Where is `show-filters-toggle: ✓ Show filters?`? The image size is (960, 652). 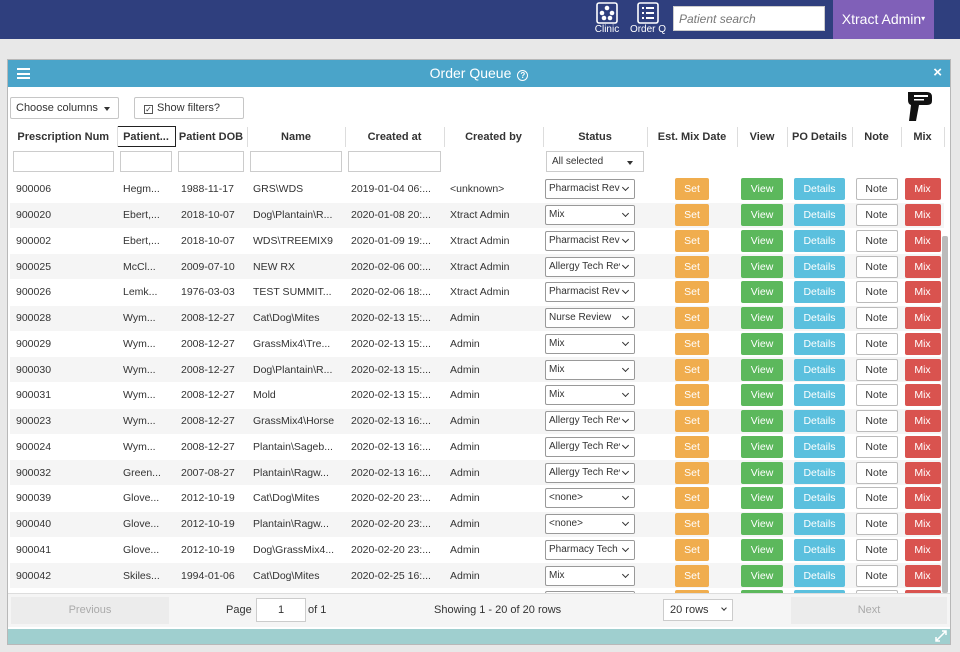
show-filters-toggle: ✓ Show filters? is located at coordinates (189, 108).